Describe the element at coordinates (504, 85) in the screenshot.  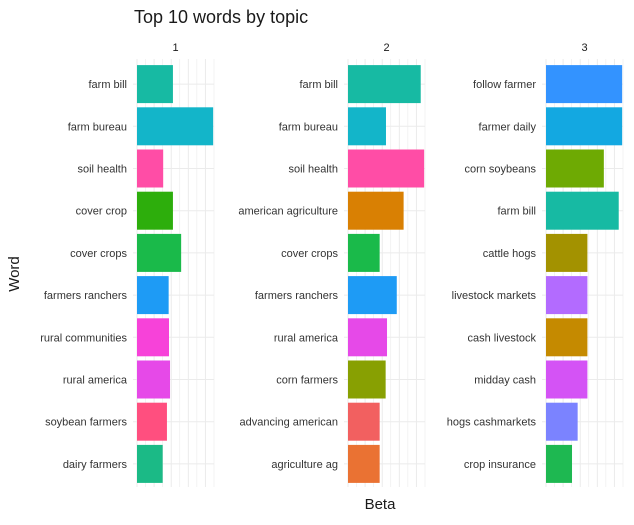
I see `y-tick-label: follow farmer` at that location.